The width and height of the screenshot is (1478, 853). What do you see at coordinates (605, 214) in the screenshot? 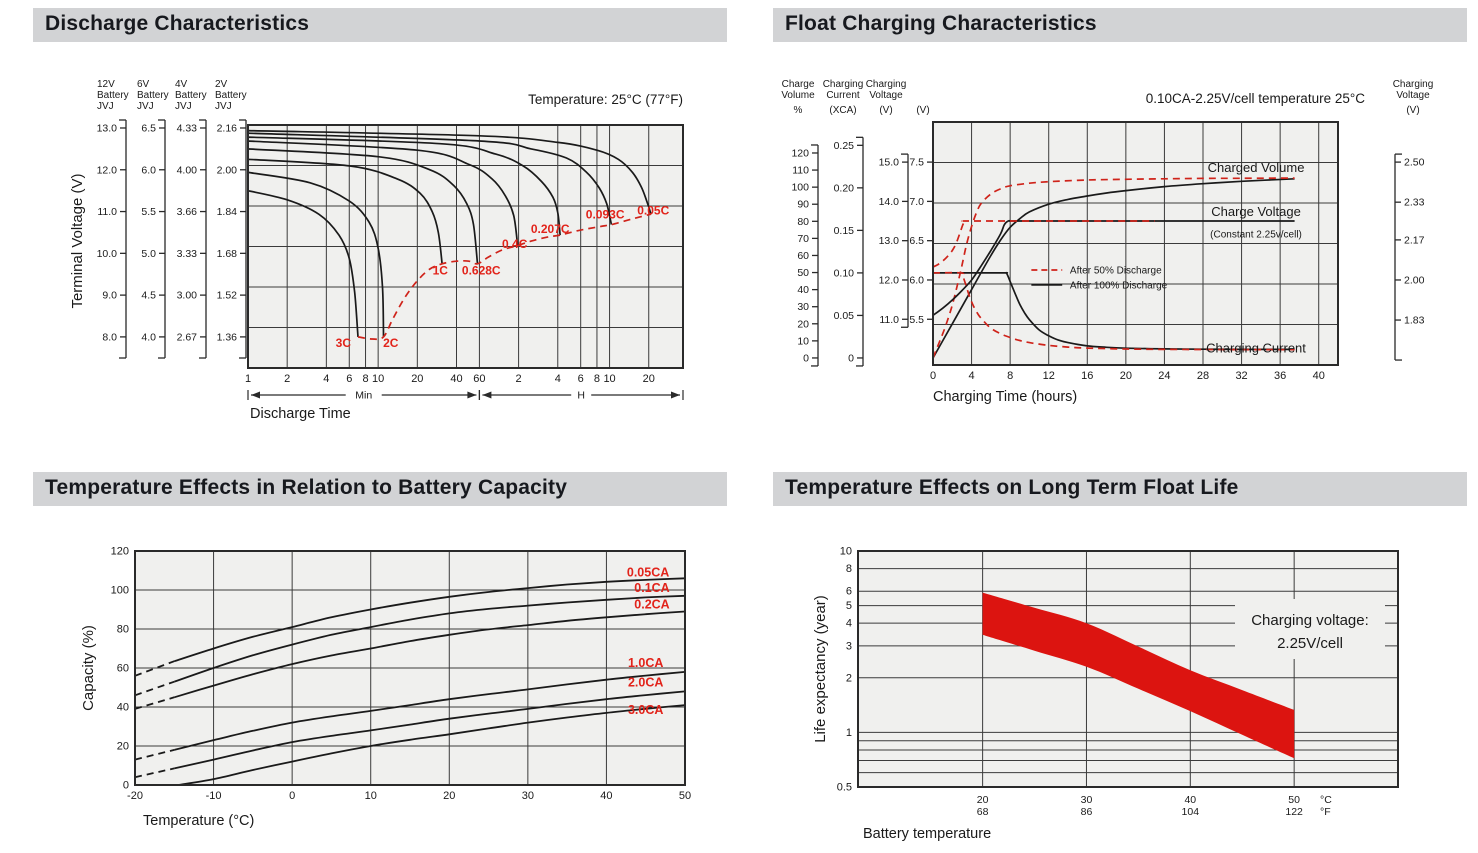
I see `svg-text: 0.093C` at bounding box center [605, 214].